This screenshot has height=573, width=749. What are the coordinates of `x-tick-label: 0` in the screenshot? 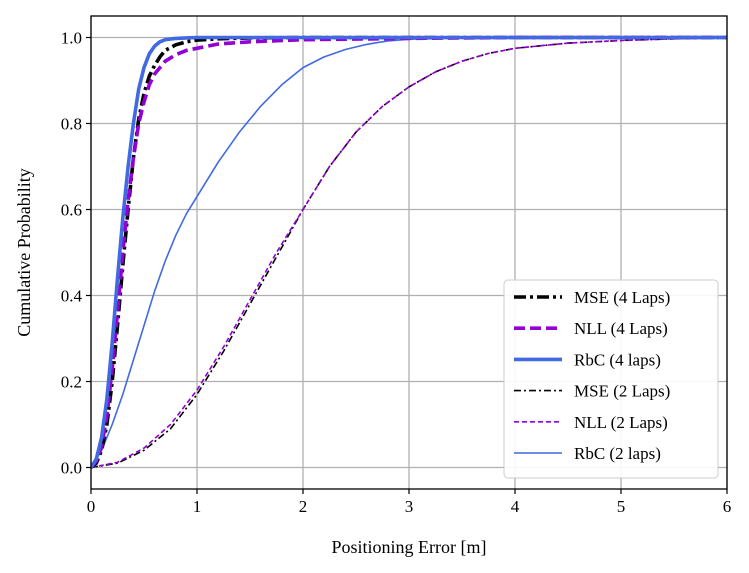 It's located at (91, 506).